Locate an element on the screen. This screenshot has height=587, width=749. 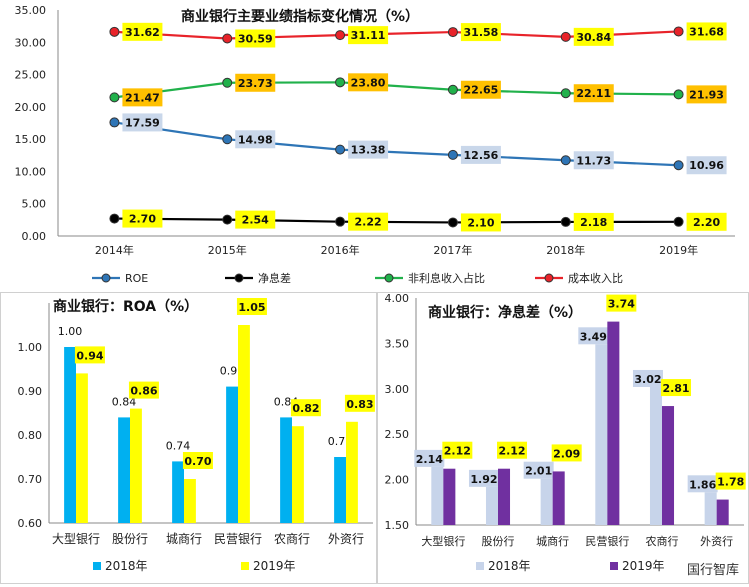
data-label: 11.73 is located at coordinates (593, 160).